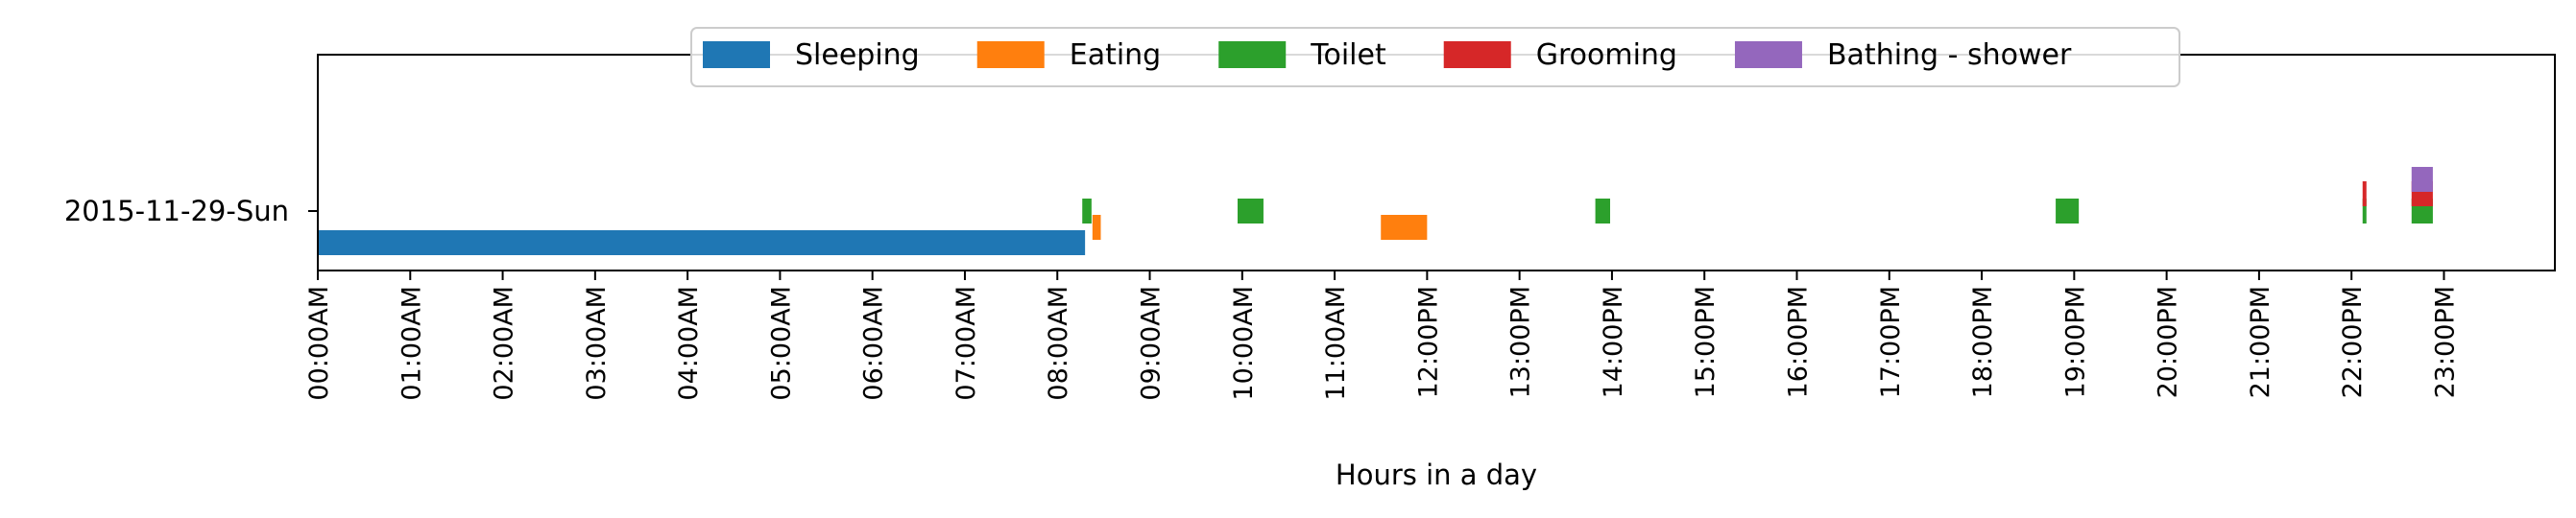 Image resolution: width=2576 pixels, height=518 pixels. Describe the element at coordinates (966, 343) in the screenshot. I see `x-tick-label: 07:00AM` at that location.